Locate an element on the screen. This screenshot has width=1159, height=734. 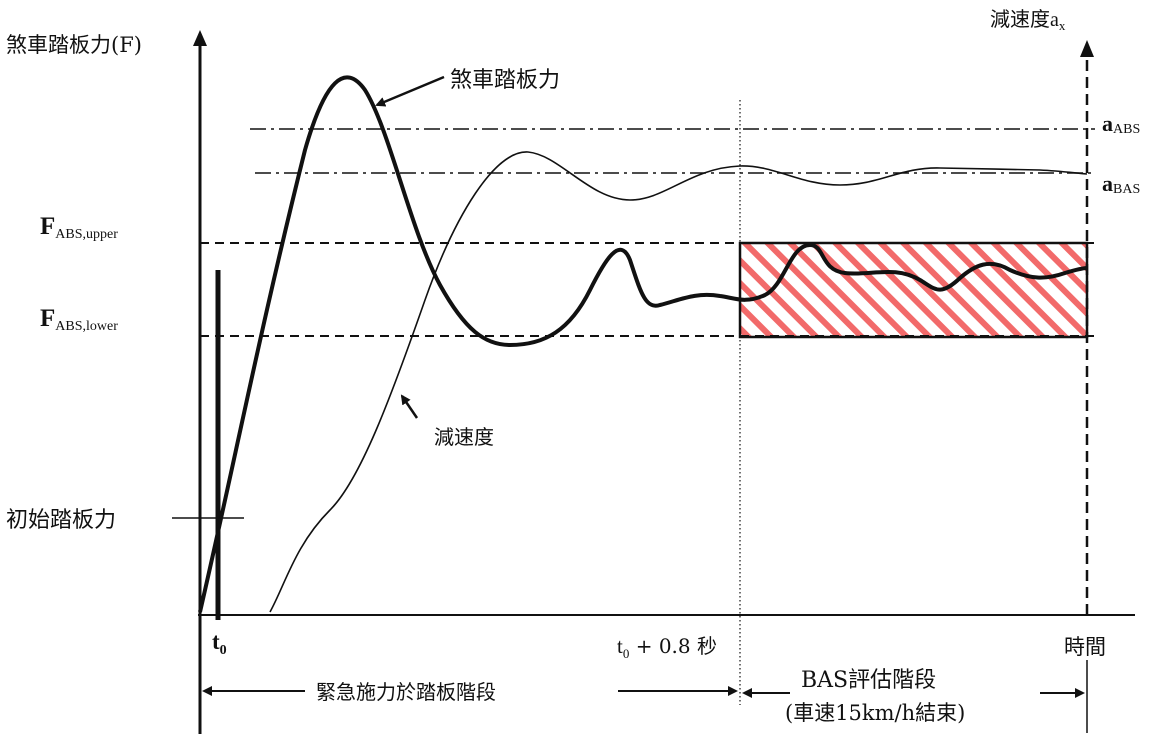
decel-axis-arrow is located at coordinates (1087, 48).